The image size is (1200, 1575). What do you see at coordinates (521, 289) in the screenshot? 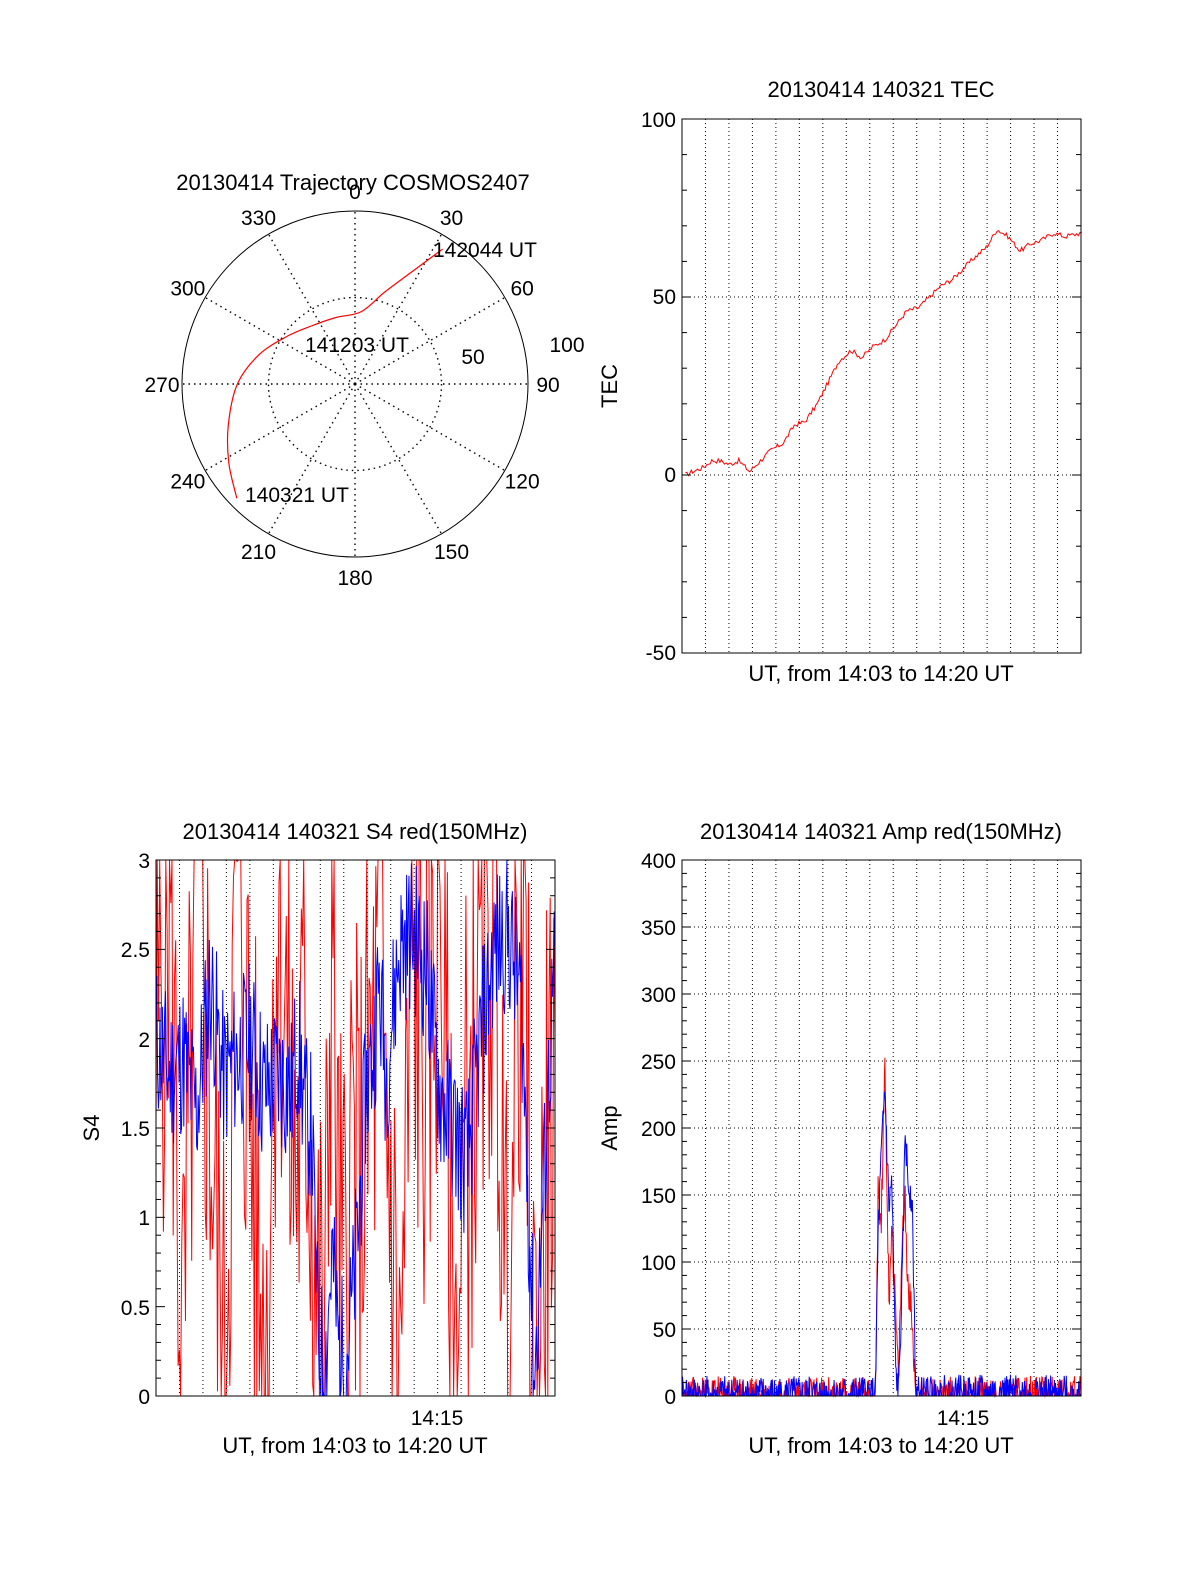
I see `polar-azimuth-label-60: 60` at bounding box center [521, 289].